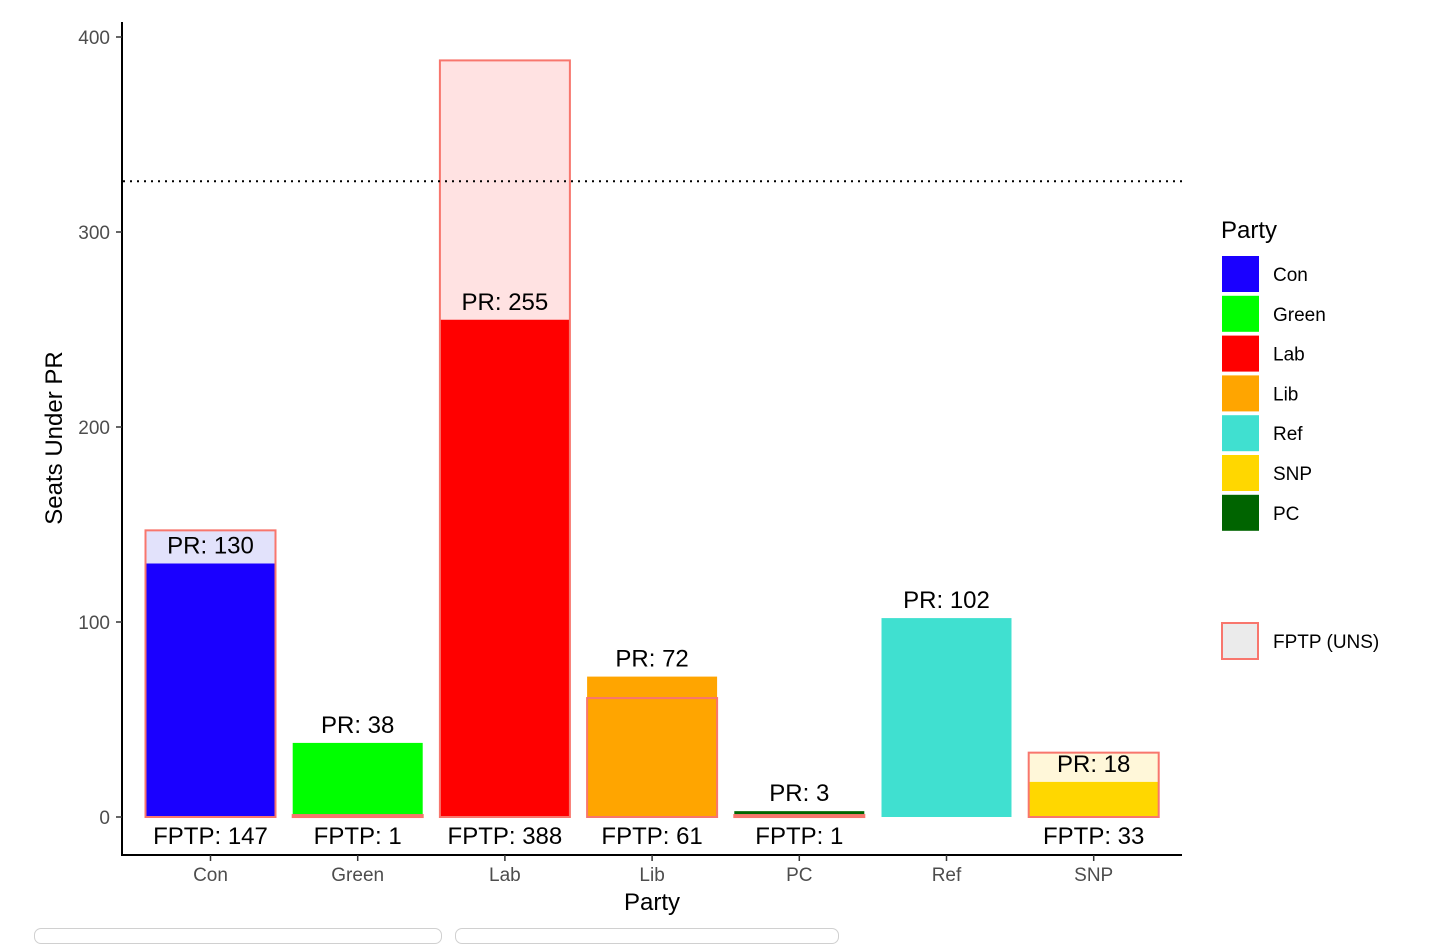  What do you see at coordinates (1093, 875) in the screenshot?
I see `x-tick-label: SNP` at bounding box center [1093, 875].